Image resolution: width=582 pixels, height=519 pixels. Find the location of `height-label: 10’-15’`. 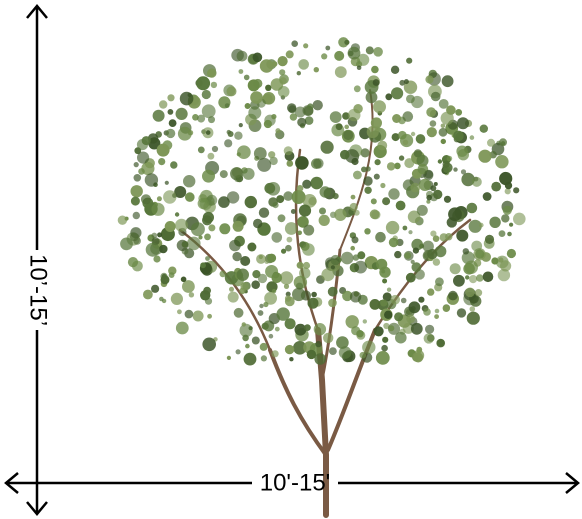

height-label: 10’-15’ is located at coordinates (38, 290).